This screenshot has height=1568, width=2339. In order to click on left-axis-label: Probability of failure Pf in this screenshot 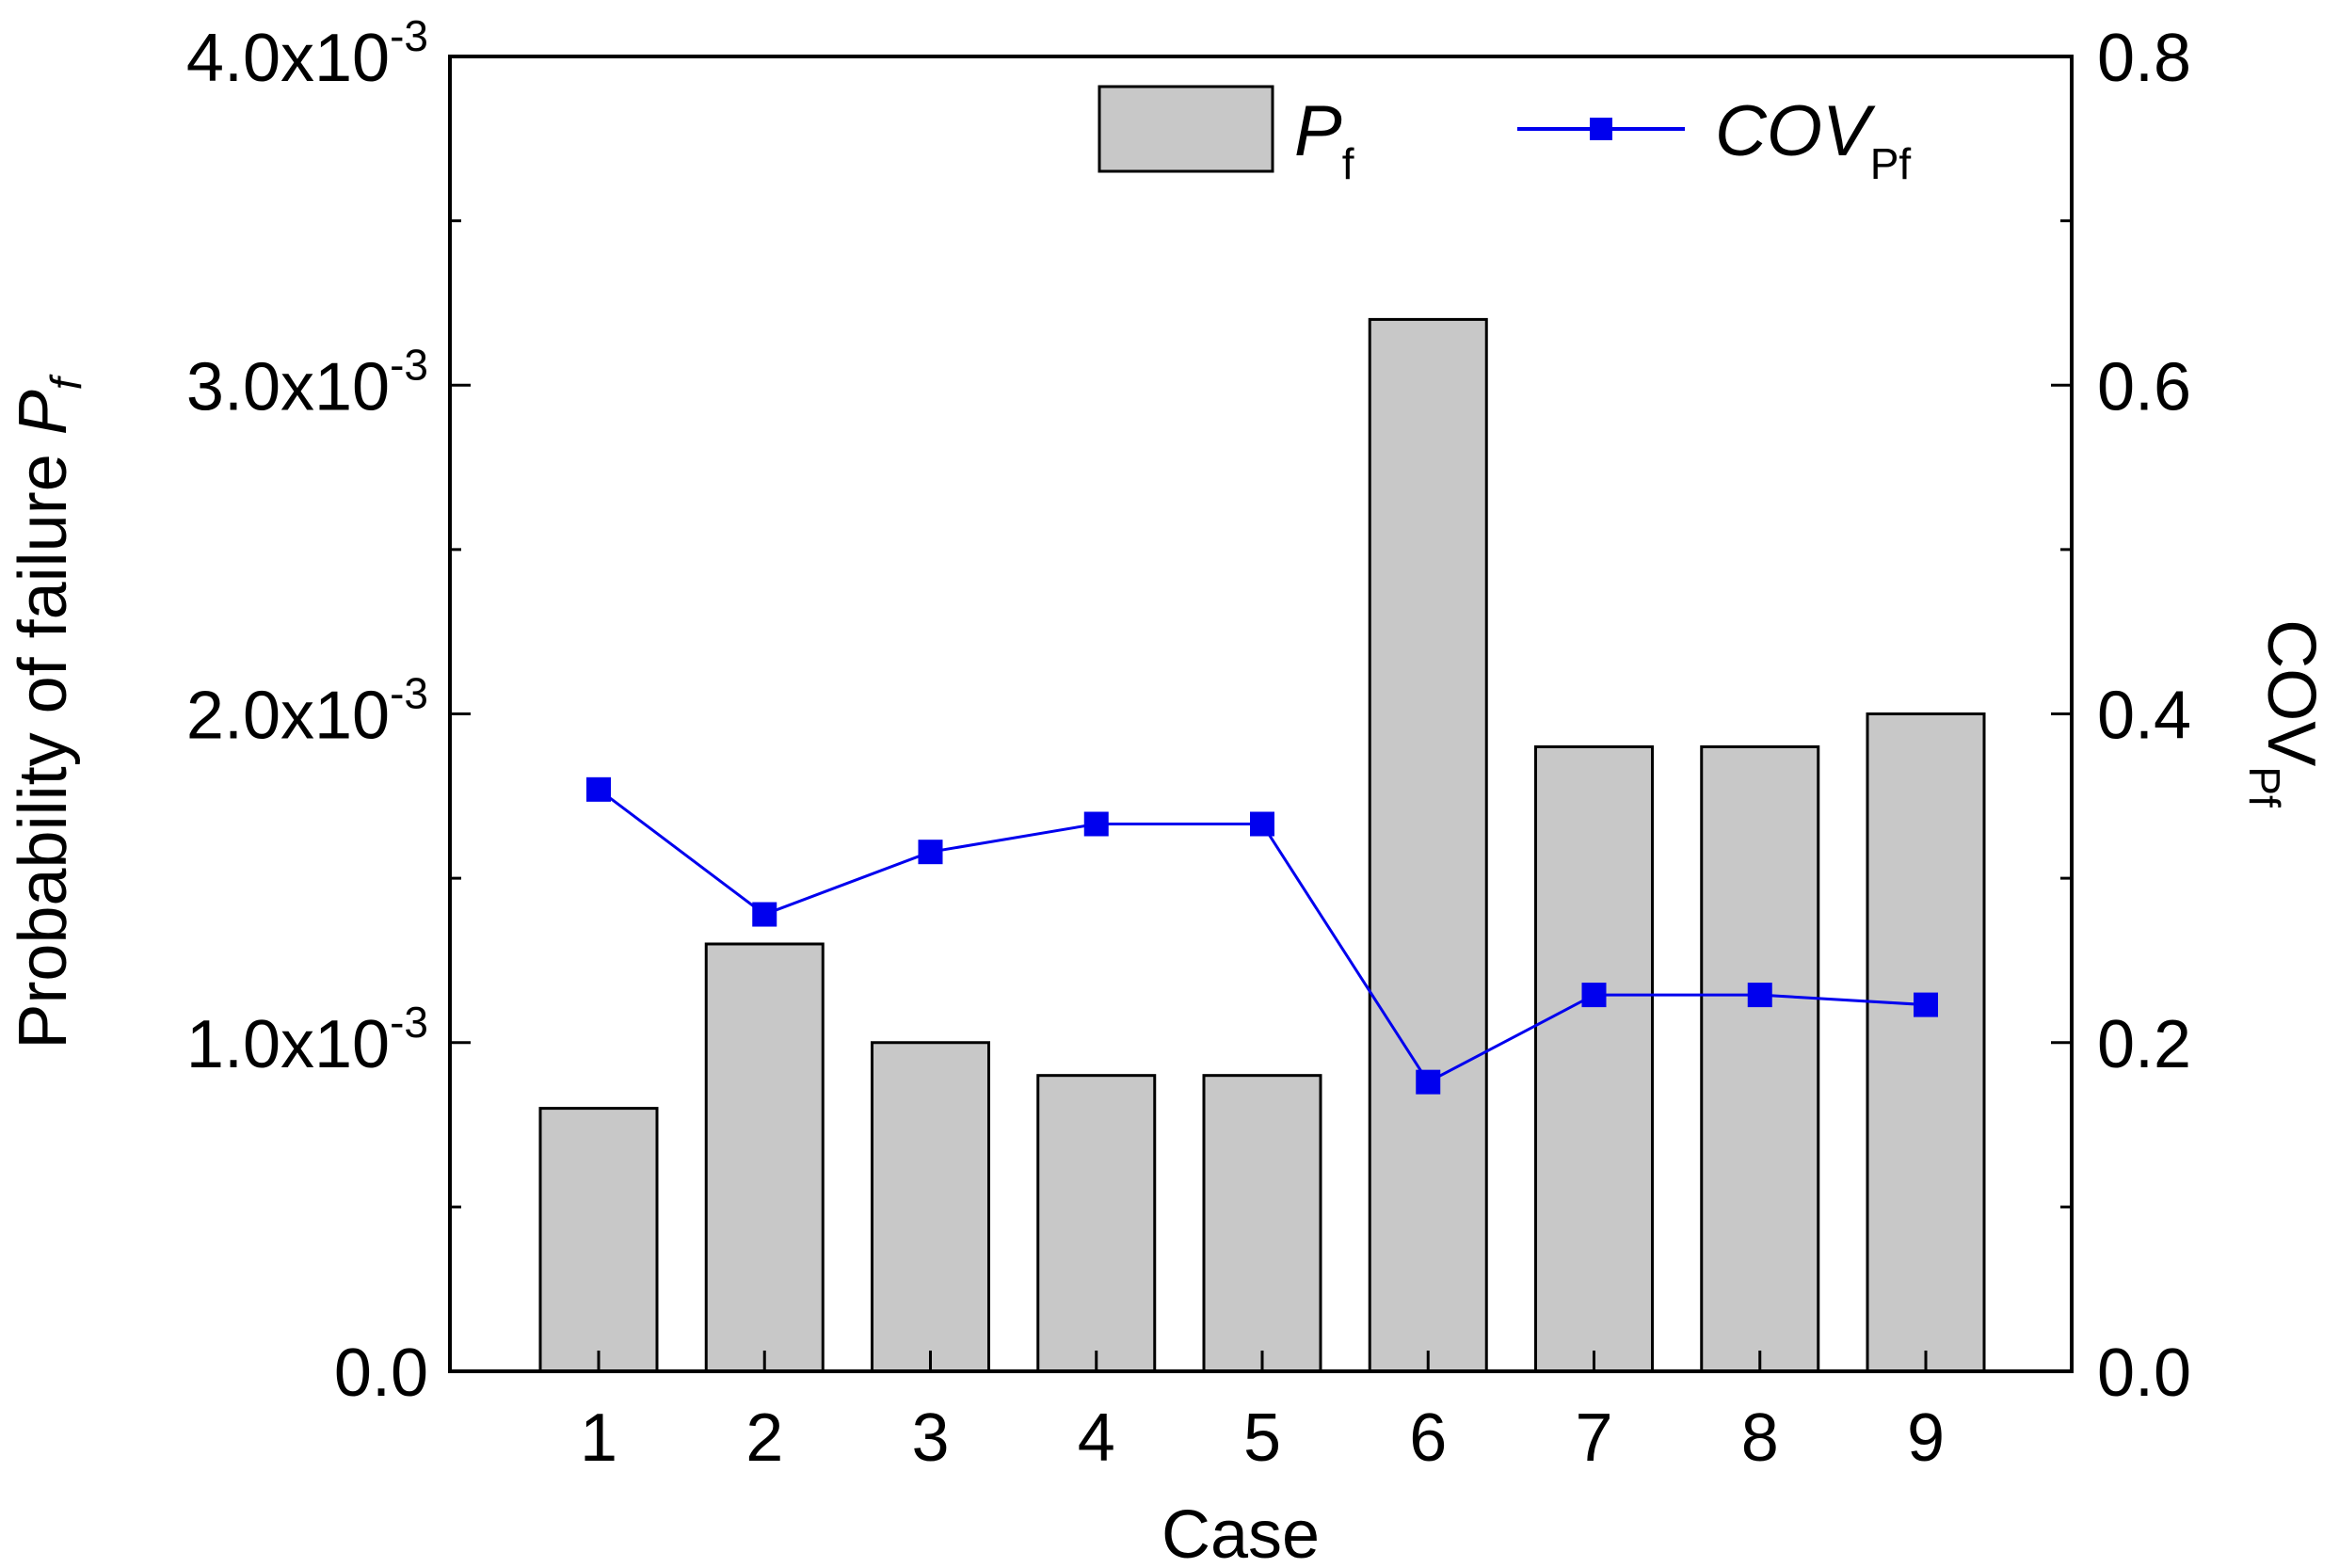, I will do `click(48, 711)`.